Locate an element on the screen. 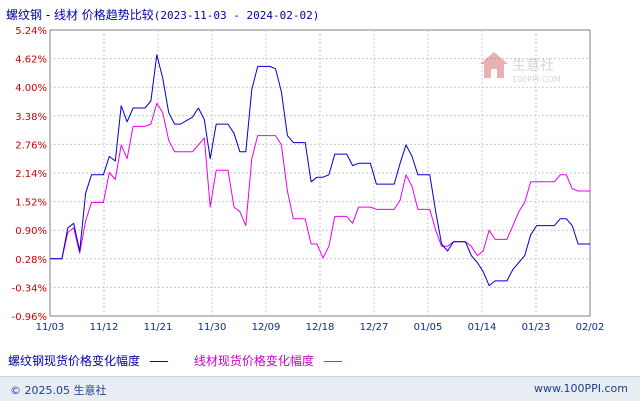  chart-title: 螺纹钢 - 线材 价格趋势比较(2023-11-03 - 2024-02-02) is located at coordinates (162, 14).